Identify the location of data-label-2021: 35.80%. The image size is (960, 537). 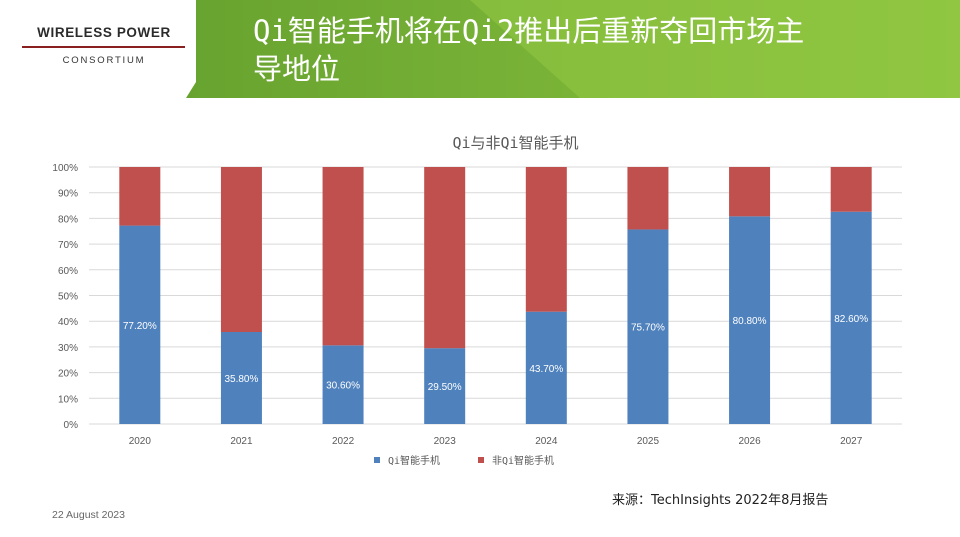
(241, 379).